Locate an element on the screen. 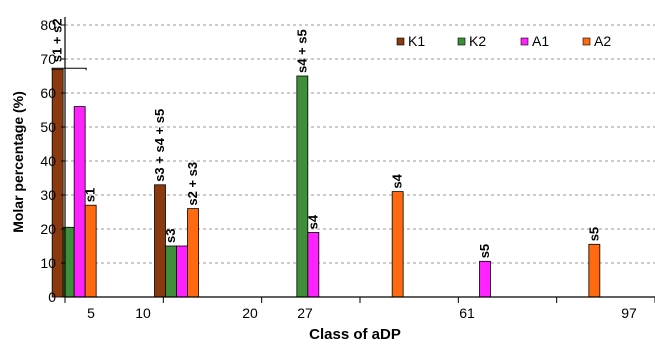 This screenshot has height=346, width=655. x-axis-label: Class of aDP is located at coordinates (355, 334).